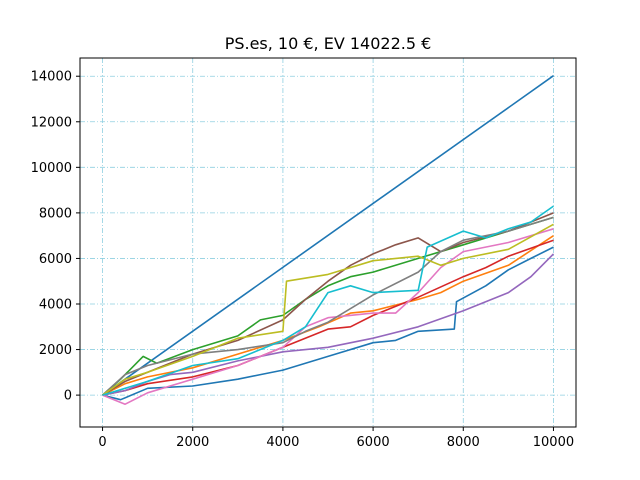  I want to click on y-tick-label: 14000, so click(51, 77).